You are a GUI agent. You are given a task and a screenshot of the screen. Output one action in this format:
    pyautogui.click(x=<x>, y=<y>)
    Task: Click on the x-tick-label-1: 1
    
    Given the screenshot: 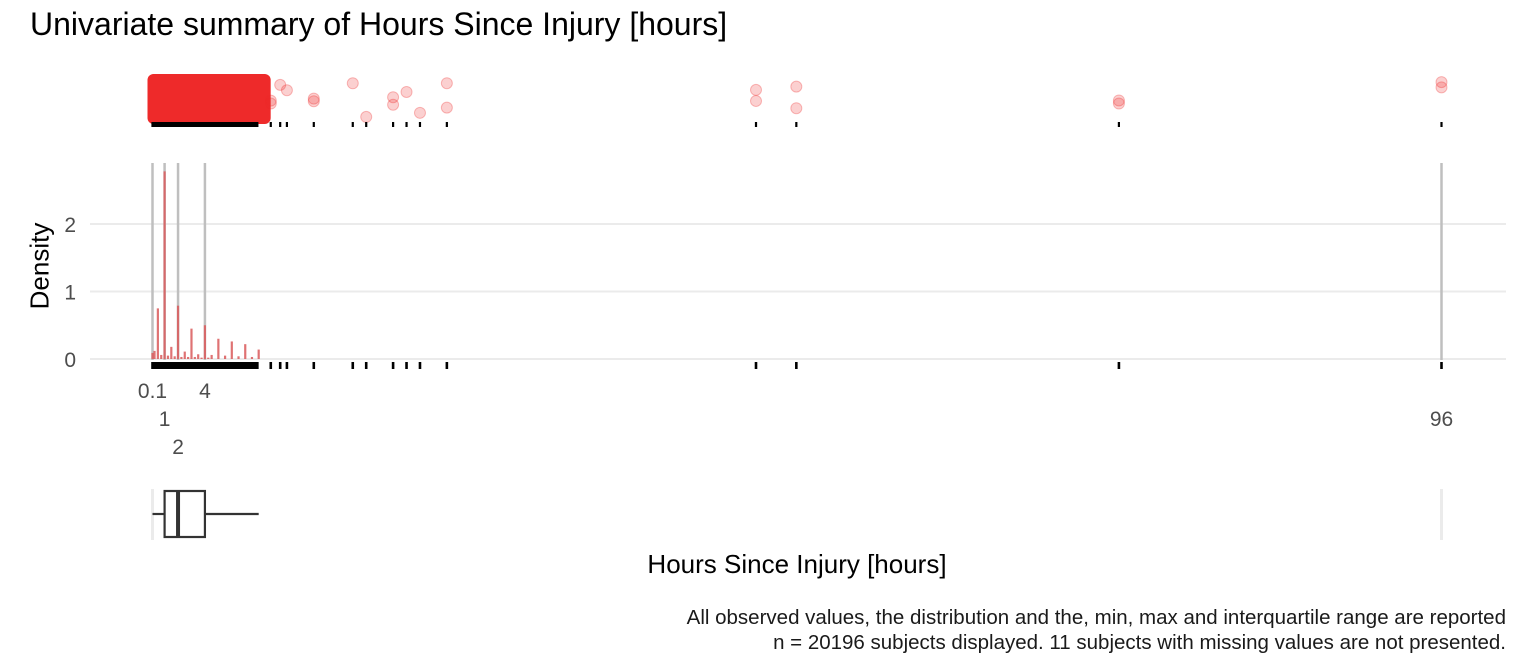 What is the action you would take?
    pyautogui.click(x=165, y=419)
    